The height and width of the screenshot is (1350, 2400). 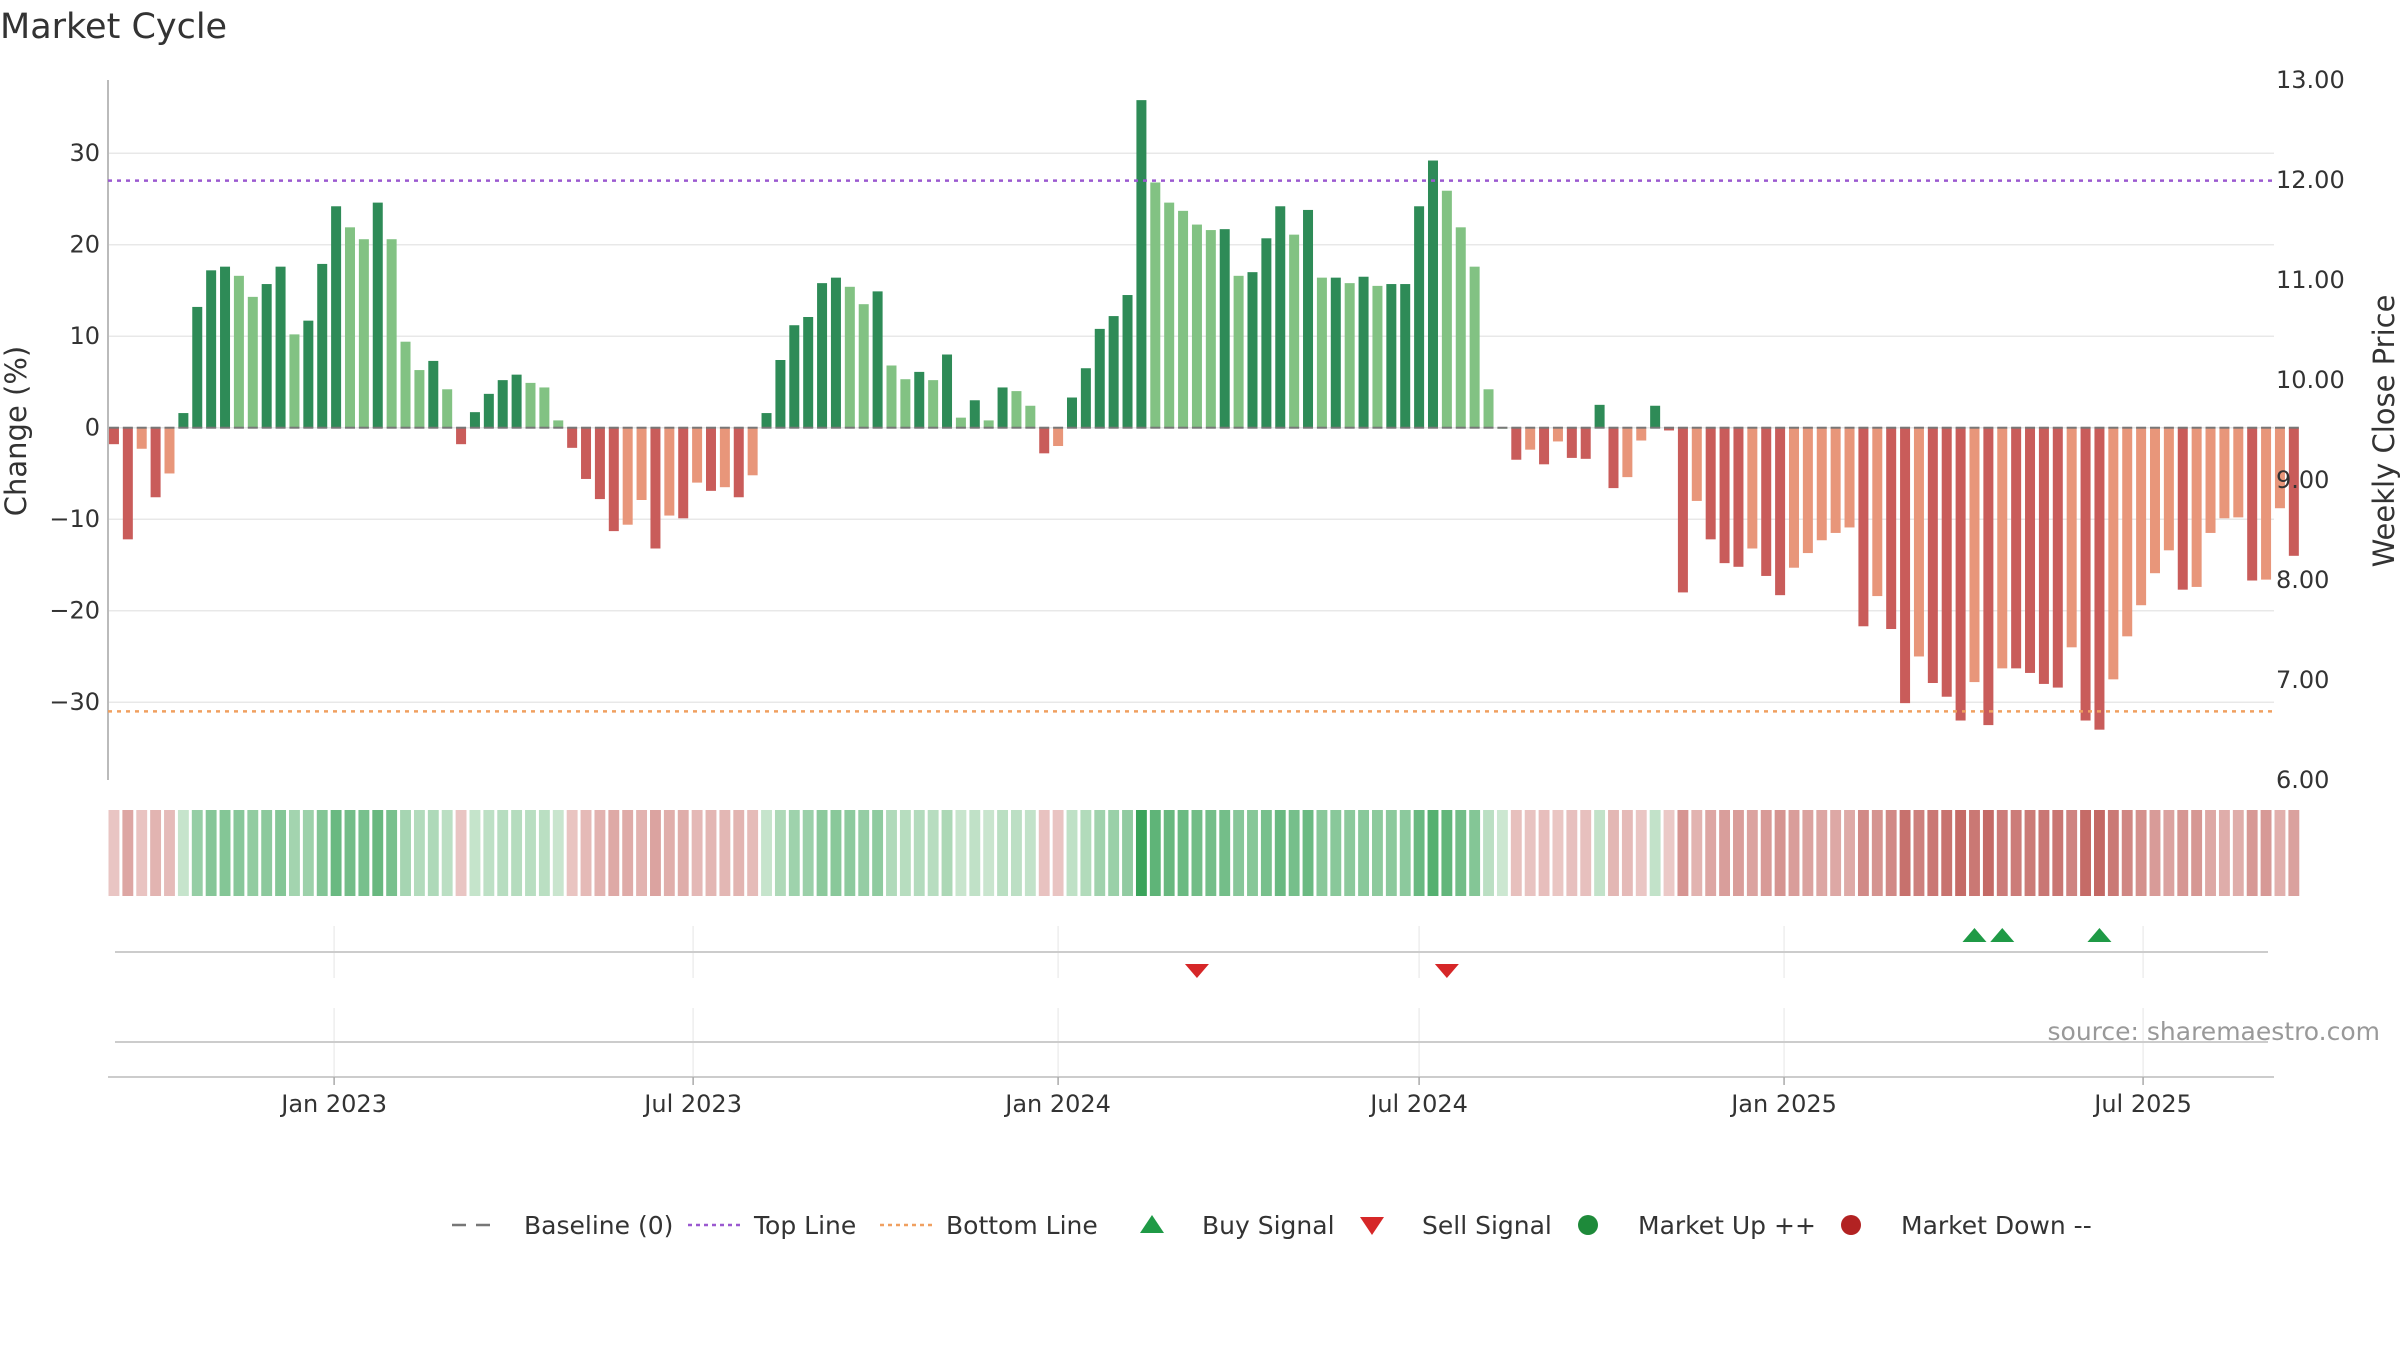 I want to click on x-tick-label: Jan 2024, so click(x=1057, y=1104).